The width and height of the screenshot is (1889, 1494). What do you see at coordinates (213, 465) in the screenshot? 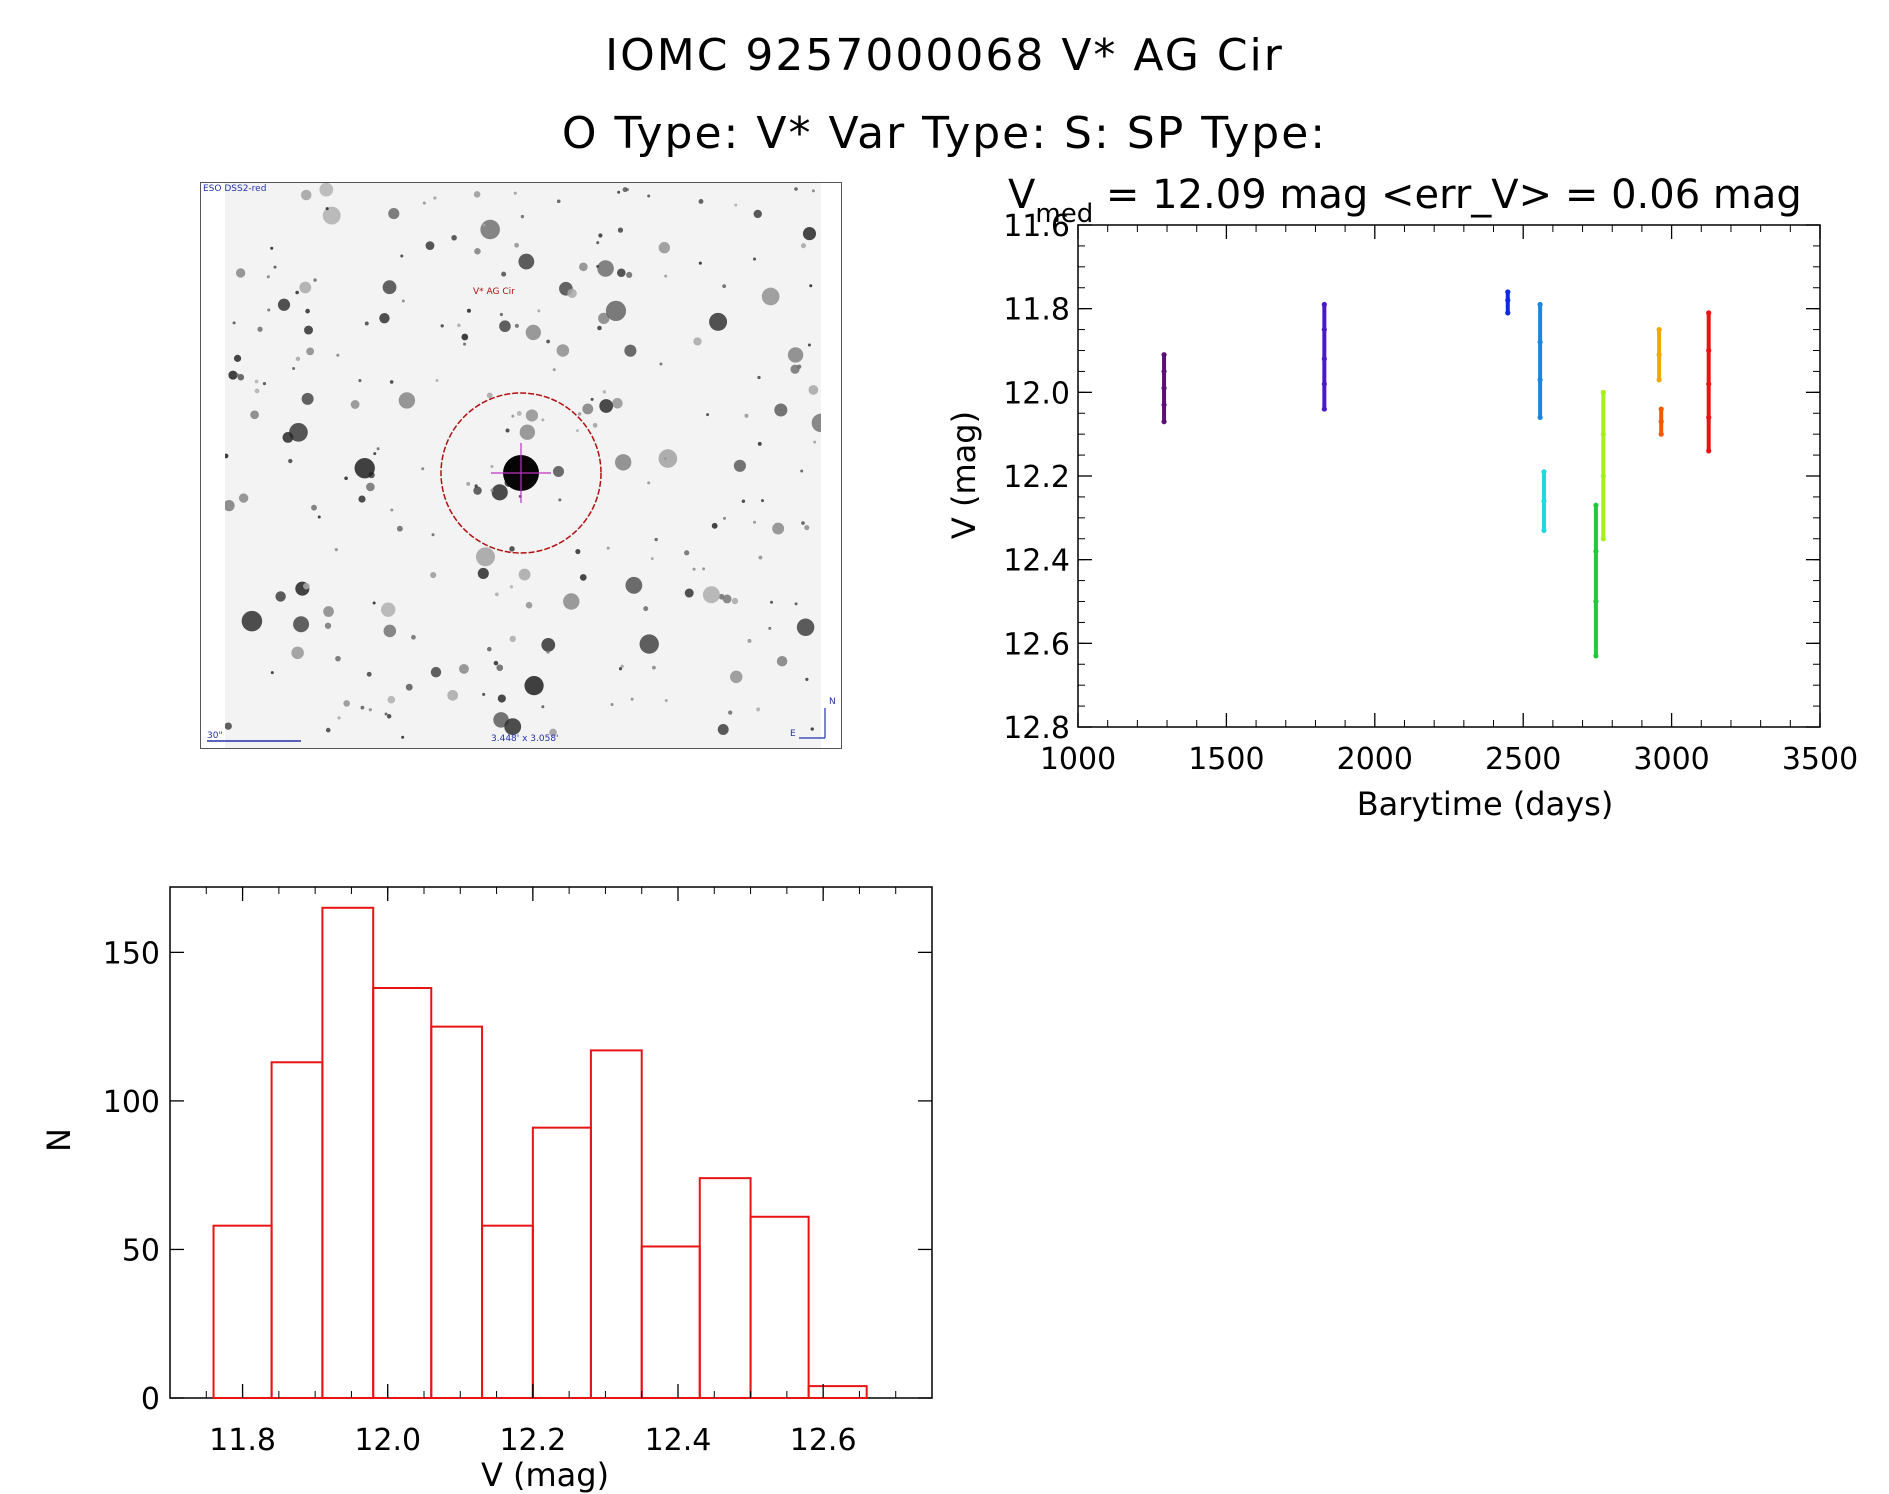
I see `left-margin` at bounding box center [213, 465].